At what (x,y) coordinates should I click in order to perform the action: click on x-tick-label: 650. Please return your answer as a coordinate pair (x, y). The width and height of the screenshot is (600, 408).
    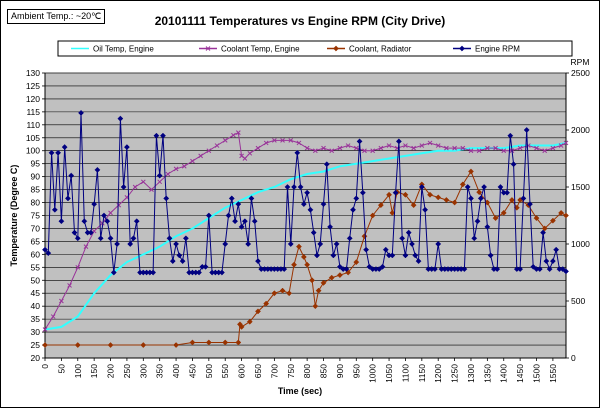
    Looking at the image, I should click on (258, 371).